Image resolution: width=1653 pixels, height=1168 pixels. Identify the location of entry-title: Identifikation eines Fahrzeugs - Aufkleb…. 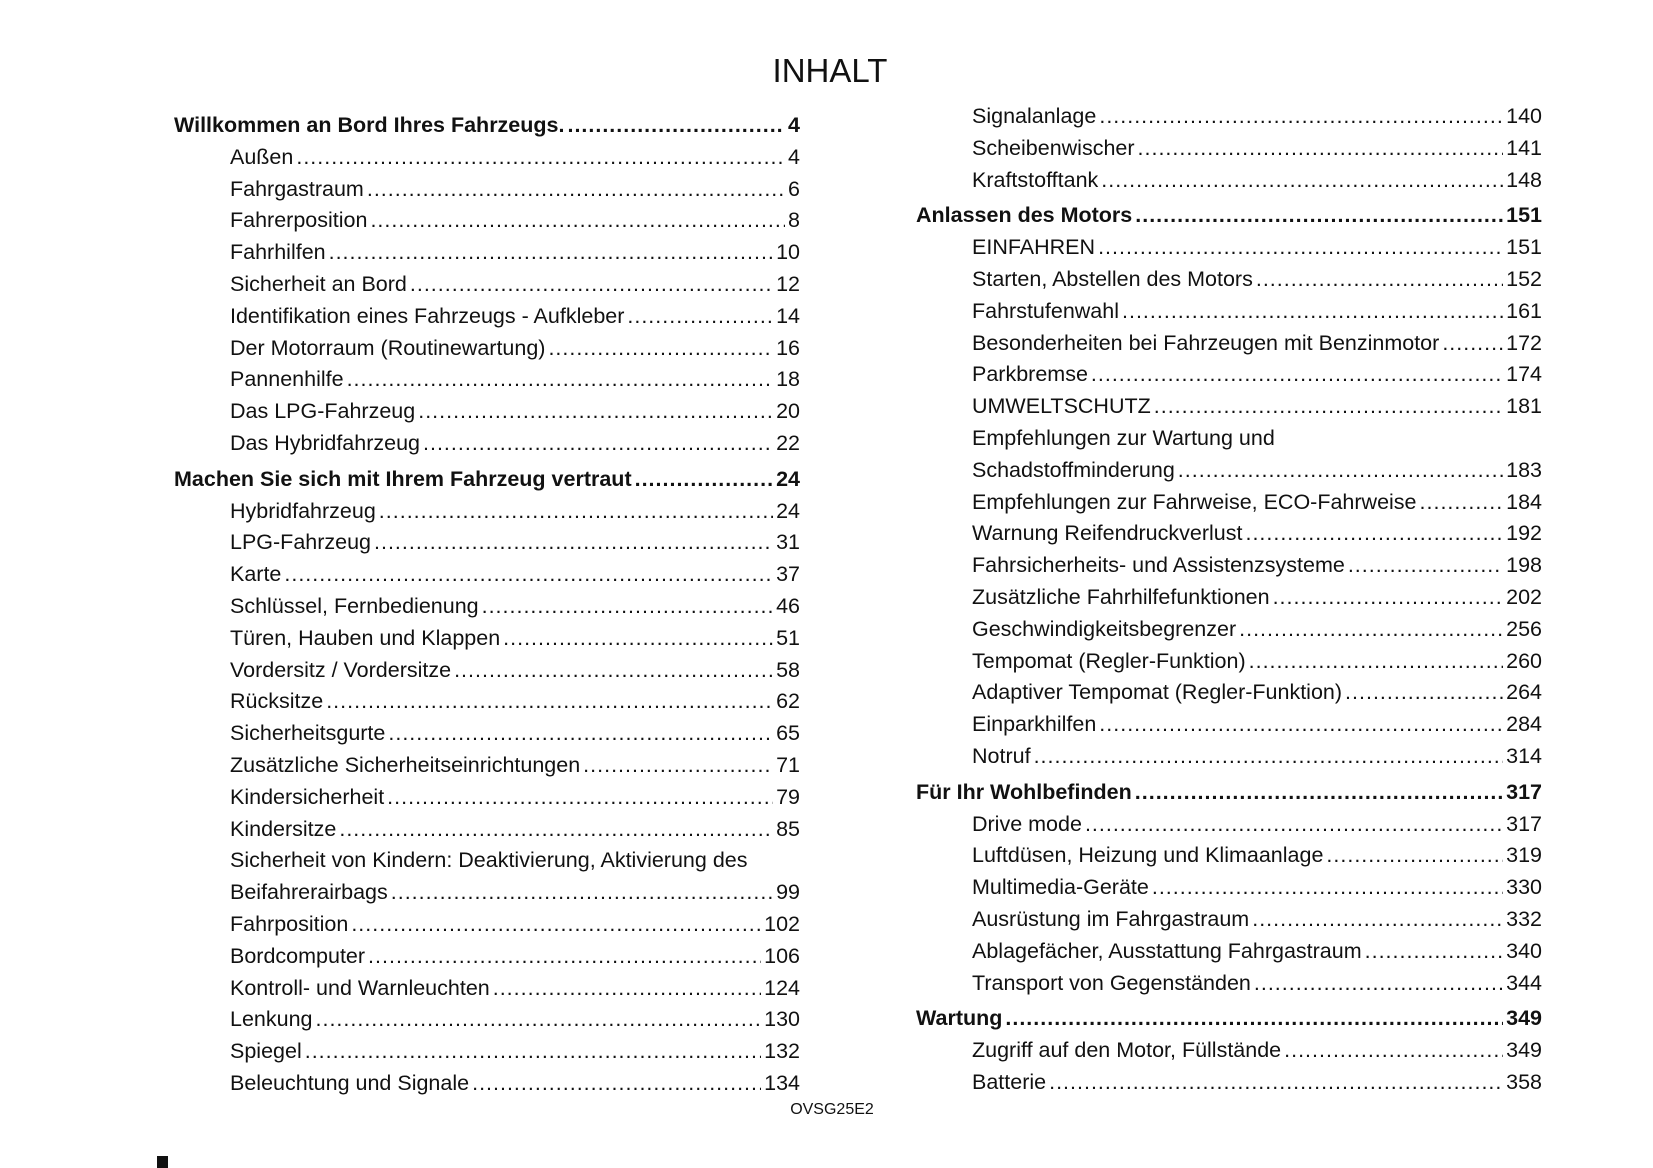
(427, 315).